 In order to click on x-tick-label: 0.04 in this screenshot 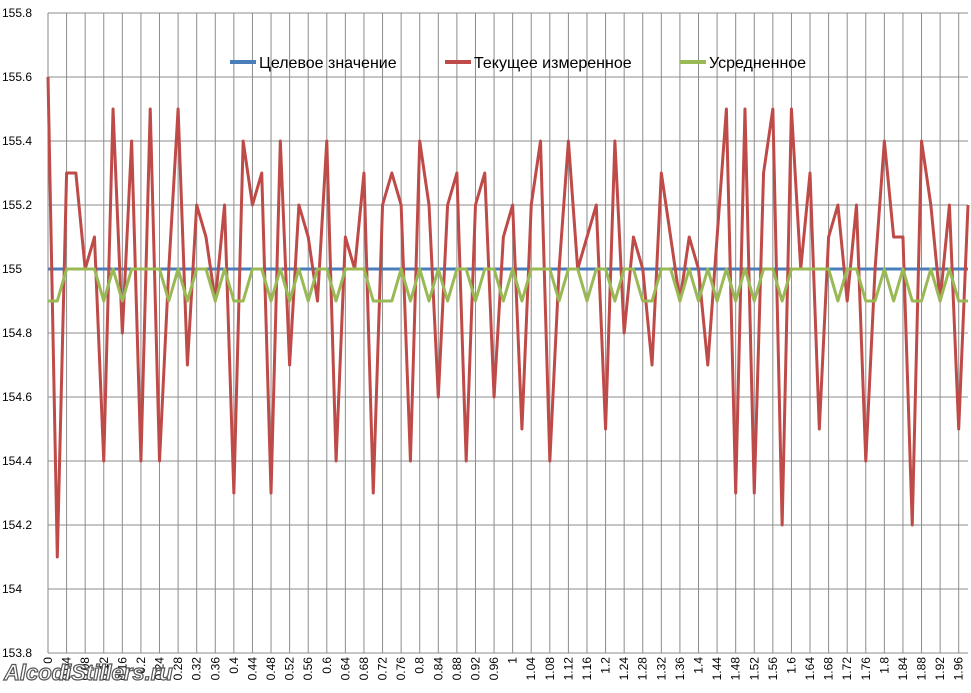, I will do `click(67, 669)`.